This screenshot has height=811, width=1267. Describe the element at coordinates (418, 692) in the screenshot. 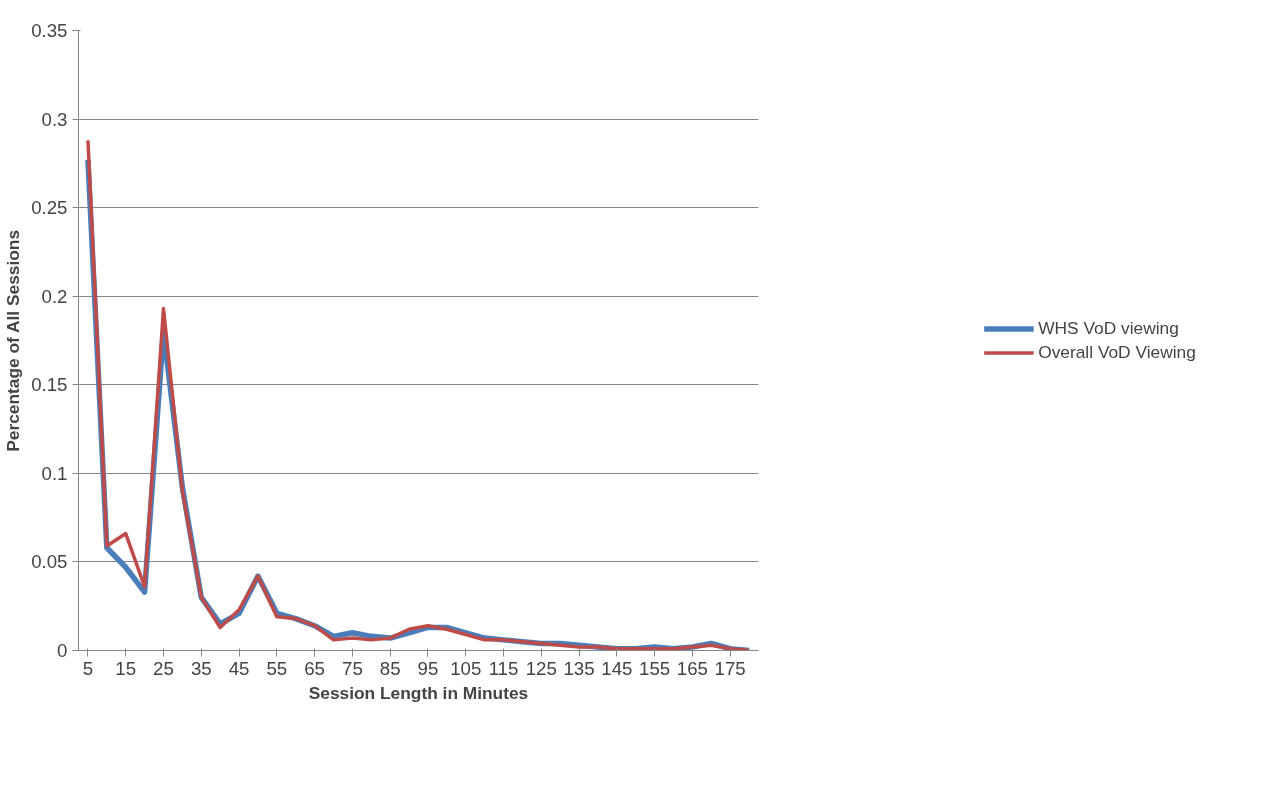

I see `x-axis-title: Session Length in Minutes` at that location.